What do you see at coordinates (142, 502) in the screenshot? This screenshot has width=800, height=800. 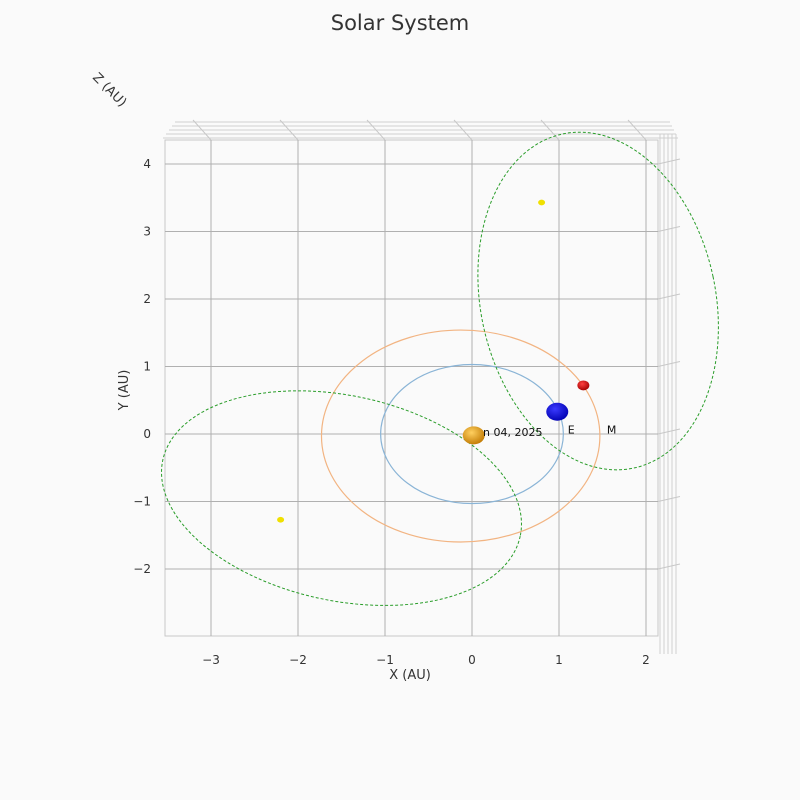 I see `y-tick-label: −1` at bounding box center [142, 502].